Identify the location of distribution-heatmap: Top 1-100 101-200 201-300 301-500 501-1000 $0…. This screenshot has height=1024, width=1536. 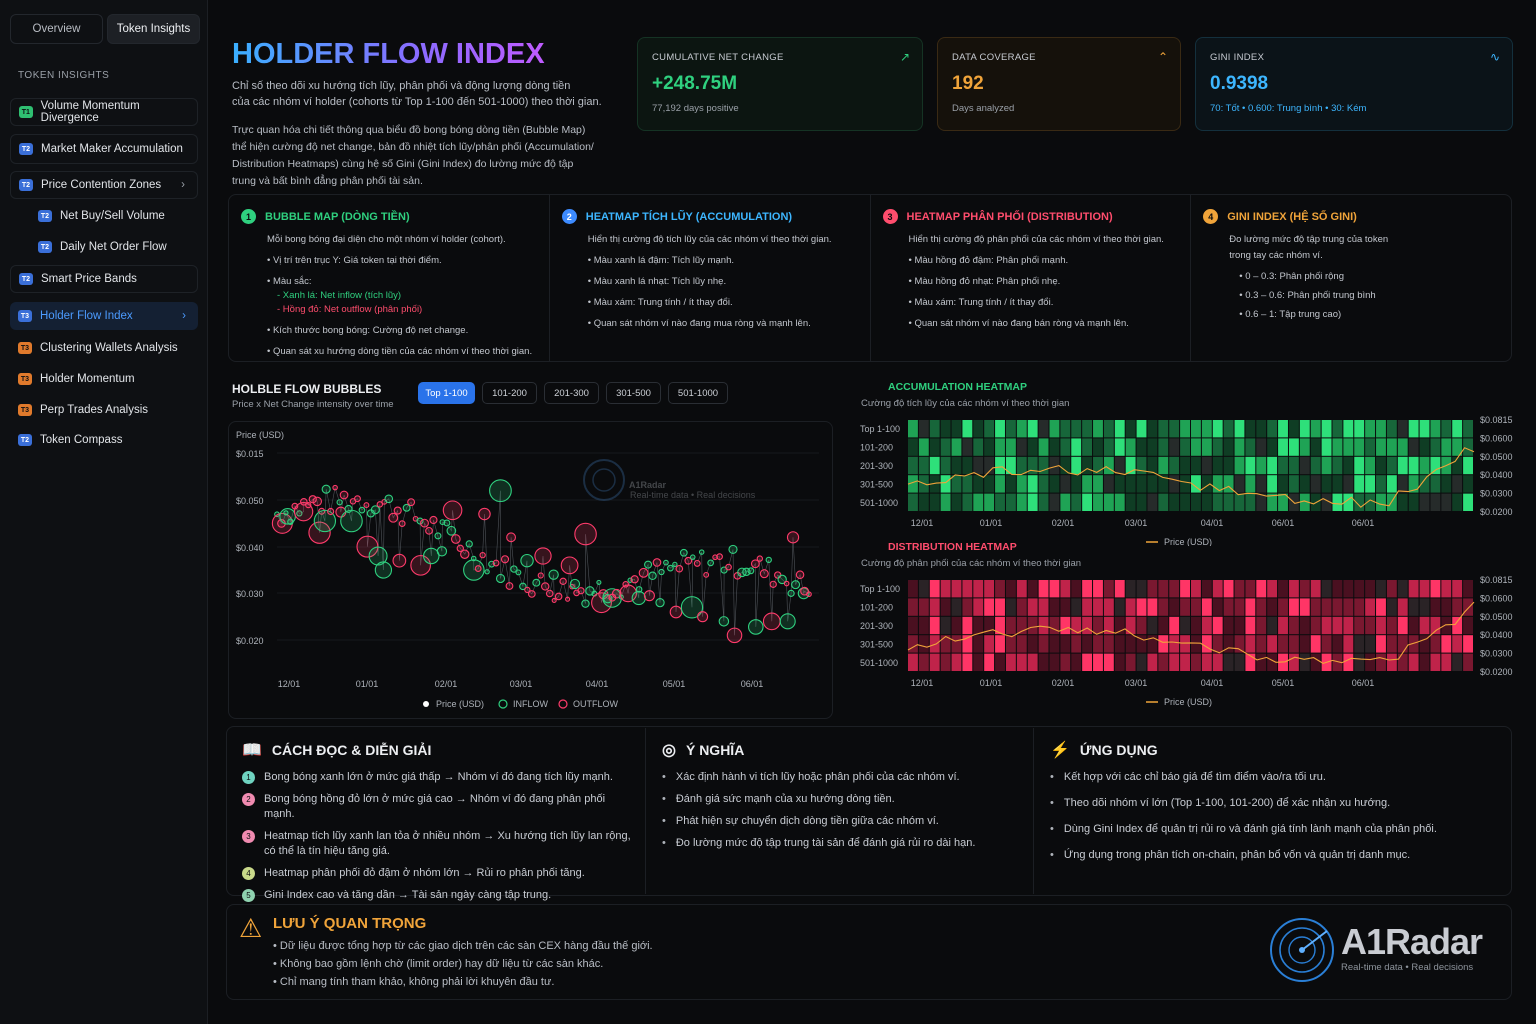
(1186, 641).